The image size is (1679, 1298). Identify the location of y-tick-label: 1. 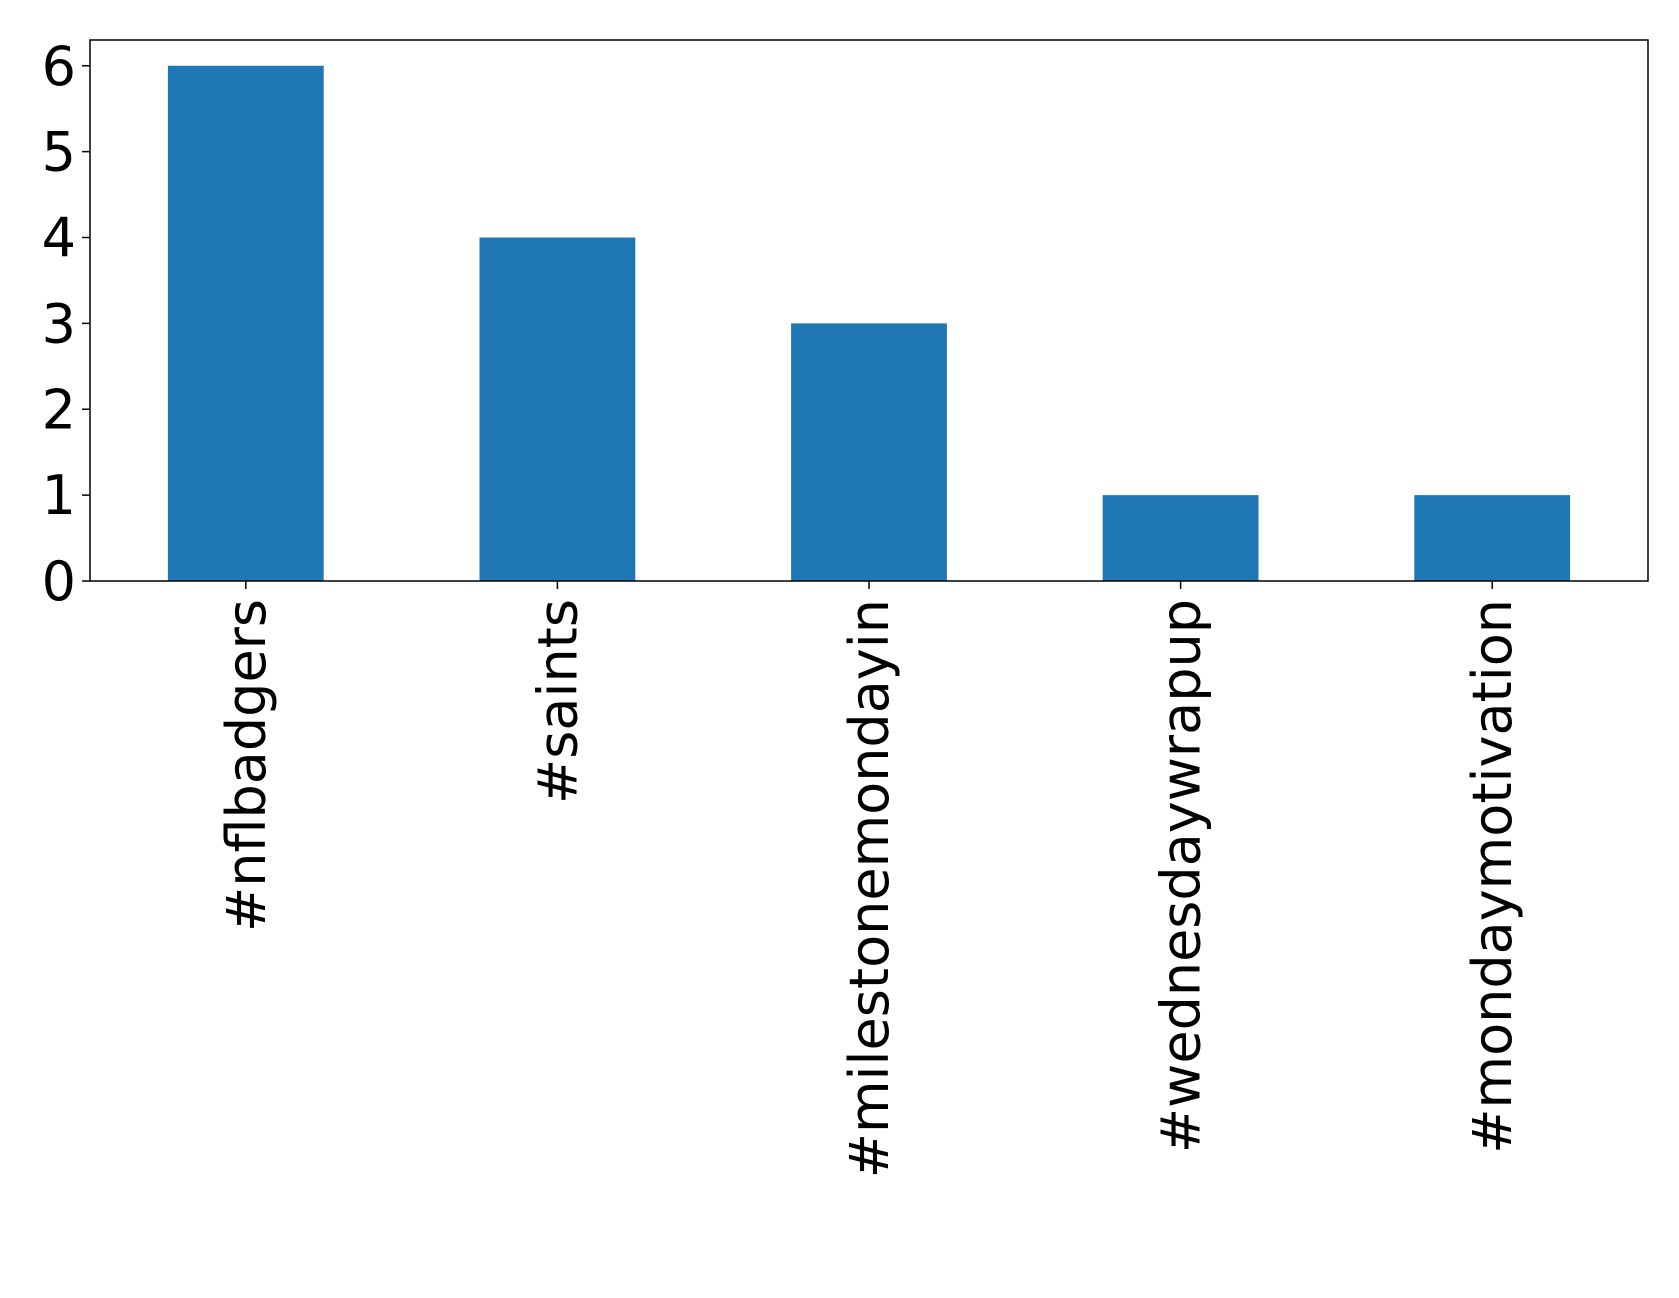
(59, 495).